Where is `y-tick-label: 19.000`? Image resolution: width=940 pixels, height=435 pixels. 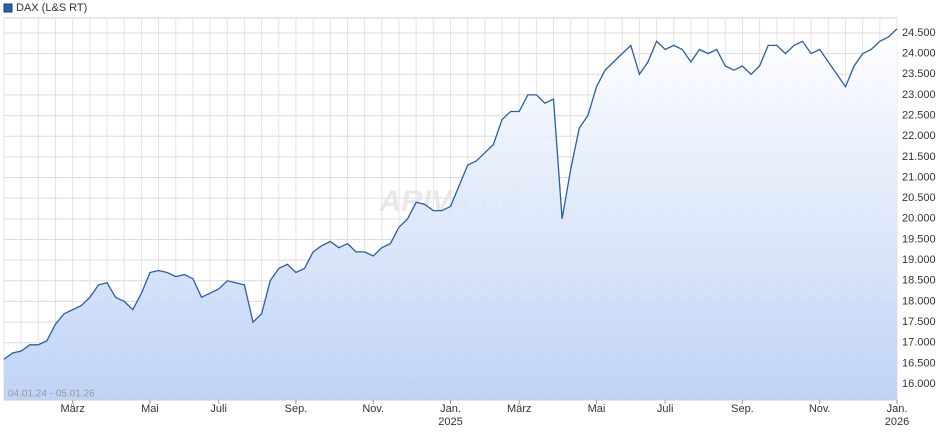
y-tick-label: 19.000 is located at coordinates (919, 260).